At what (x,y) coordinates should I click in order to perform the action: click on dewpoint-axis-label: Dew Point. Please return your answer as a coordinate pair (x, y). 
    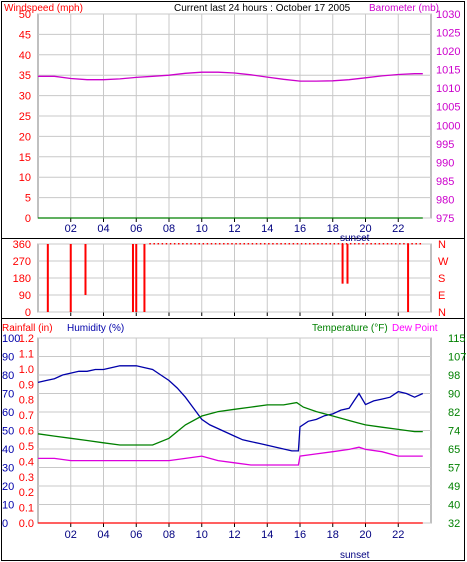
    Looking at the image, I should click on (415, 328).